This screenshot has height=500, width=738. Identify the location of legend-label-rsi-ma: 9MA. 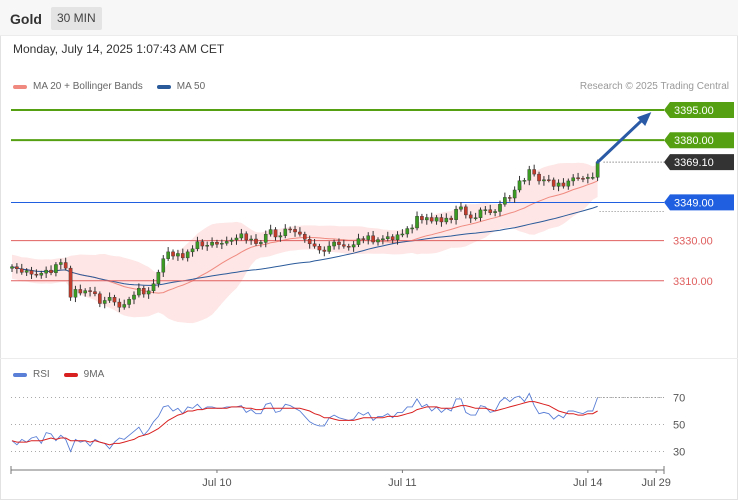
(94, 374).